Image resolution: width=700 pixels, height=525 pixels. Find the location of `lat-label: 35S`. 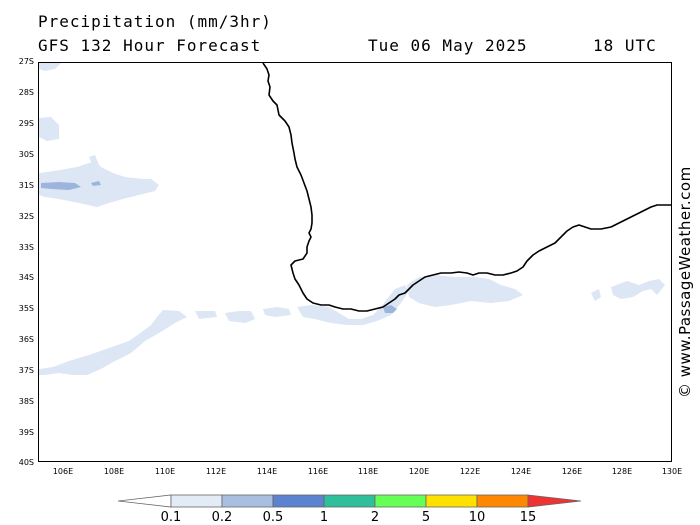

lat-label: 35S is located at coordinates (26, 308).